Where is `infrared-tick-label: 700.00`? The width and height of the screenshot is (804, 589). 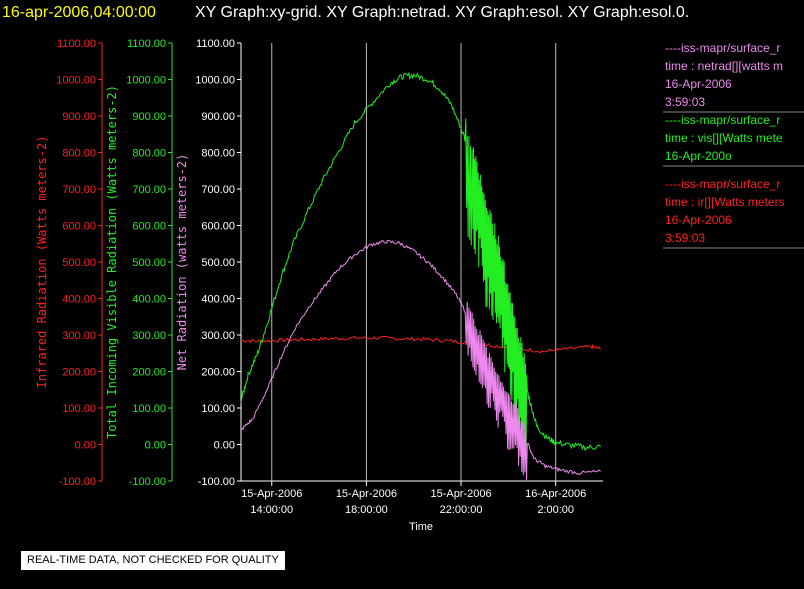 infrared-tick-label: 700.00 is located at coordinates (79, 190).